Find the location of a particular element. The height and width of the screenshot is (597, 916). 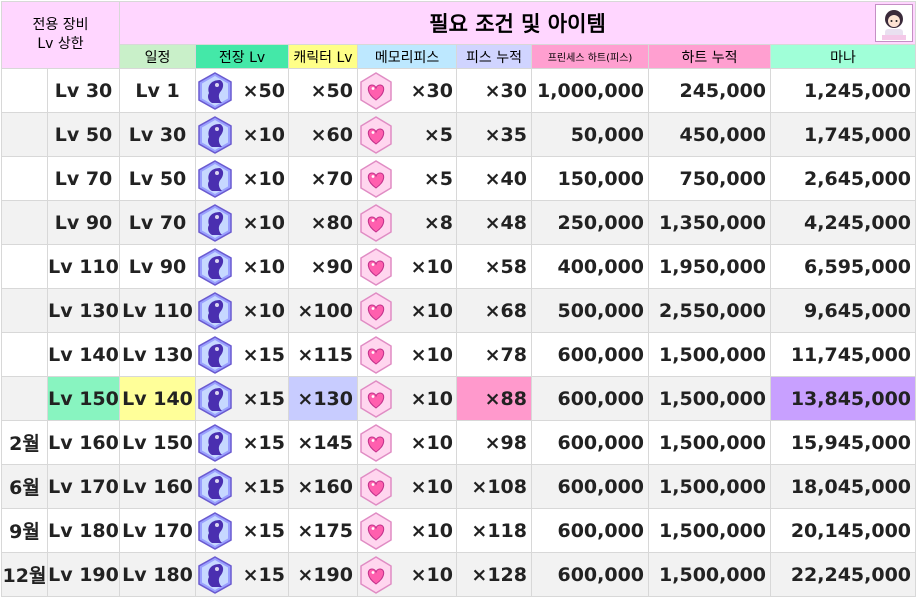

cell-total-mana: 9,645,000 is located at coordinates (843, 310).